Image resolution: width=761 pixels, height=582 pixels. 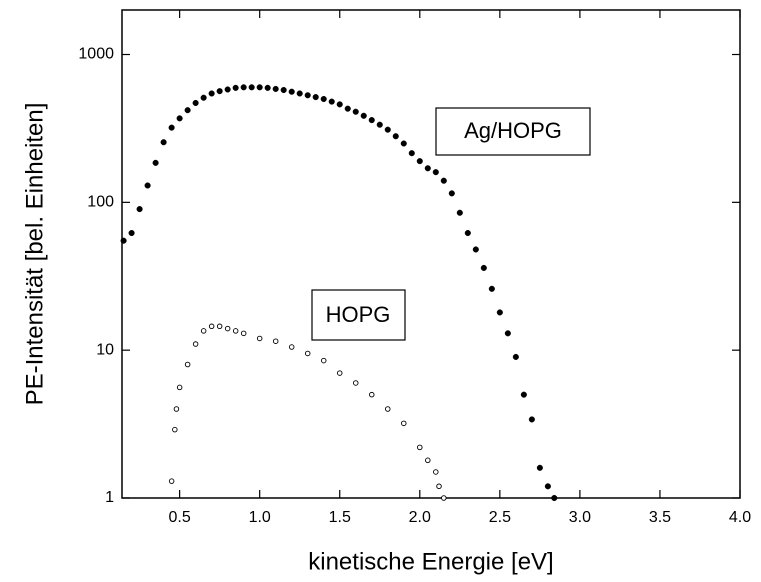 What do you see at coordinates (340, 517) in the screenshot?
I see `x-tick-label: 1.5` at bounding box center [340, 517].